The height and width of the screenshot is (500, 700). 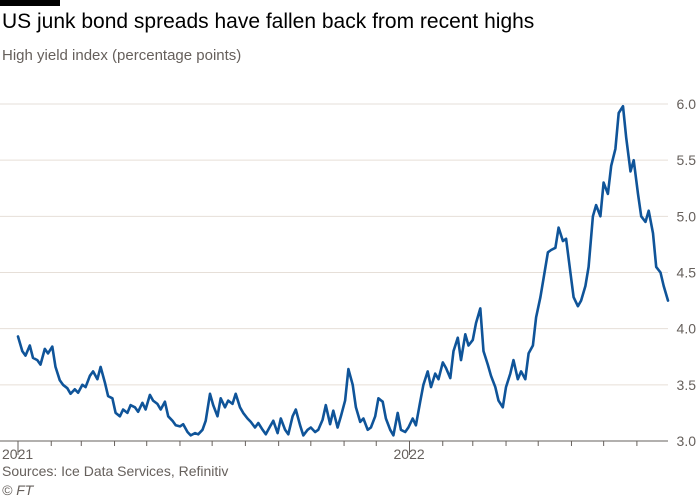 What do you see at coordinates (687, 329) in the screenshot?
I see `y-tick-label: 4.0` at bounding box center [687, 329].